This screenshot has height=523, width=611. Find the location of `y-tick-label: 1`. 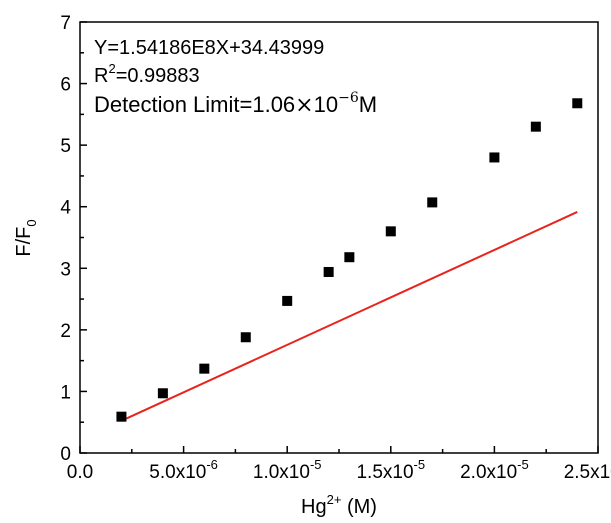

y-tick-label: 1 is located at coordinates (65, 392).